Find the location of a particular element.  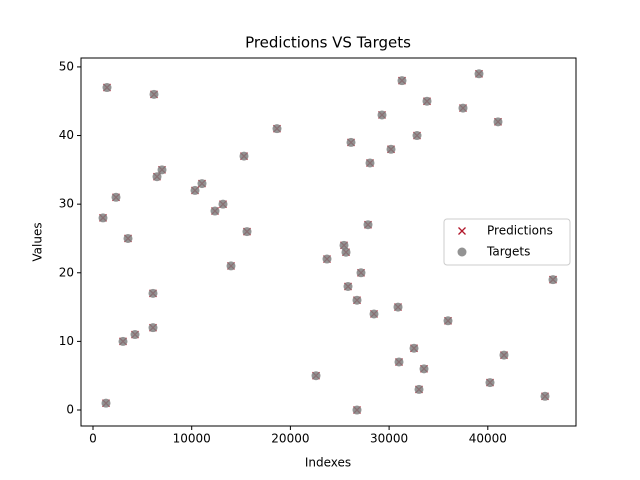

y-tick-label: 40 is located at coordinates (66, 135).